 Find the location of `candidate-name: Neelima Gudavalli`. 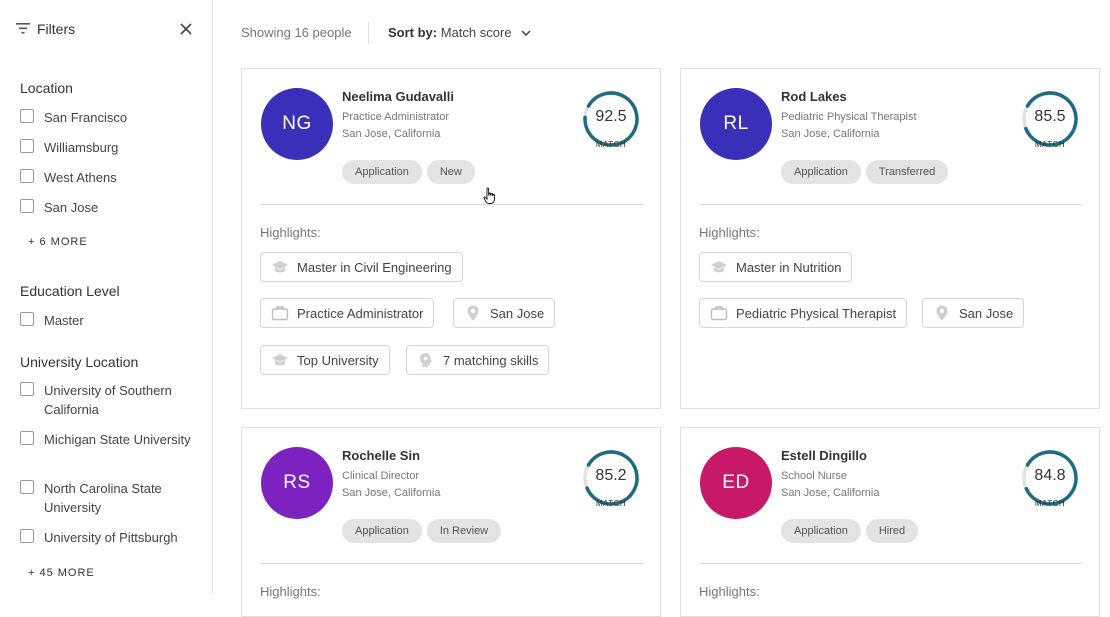

candidate-name: Neelima Gudavalli is located at coordinates (398, 96).